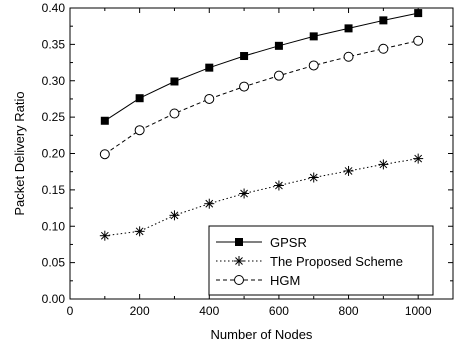 The height and width of the screenshot is (346, 468). What do you see at coordinates (262, 334) in the screenshot?
I see `x-axis-title: Number of Nodes` at bounding box center [262, 334].